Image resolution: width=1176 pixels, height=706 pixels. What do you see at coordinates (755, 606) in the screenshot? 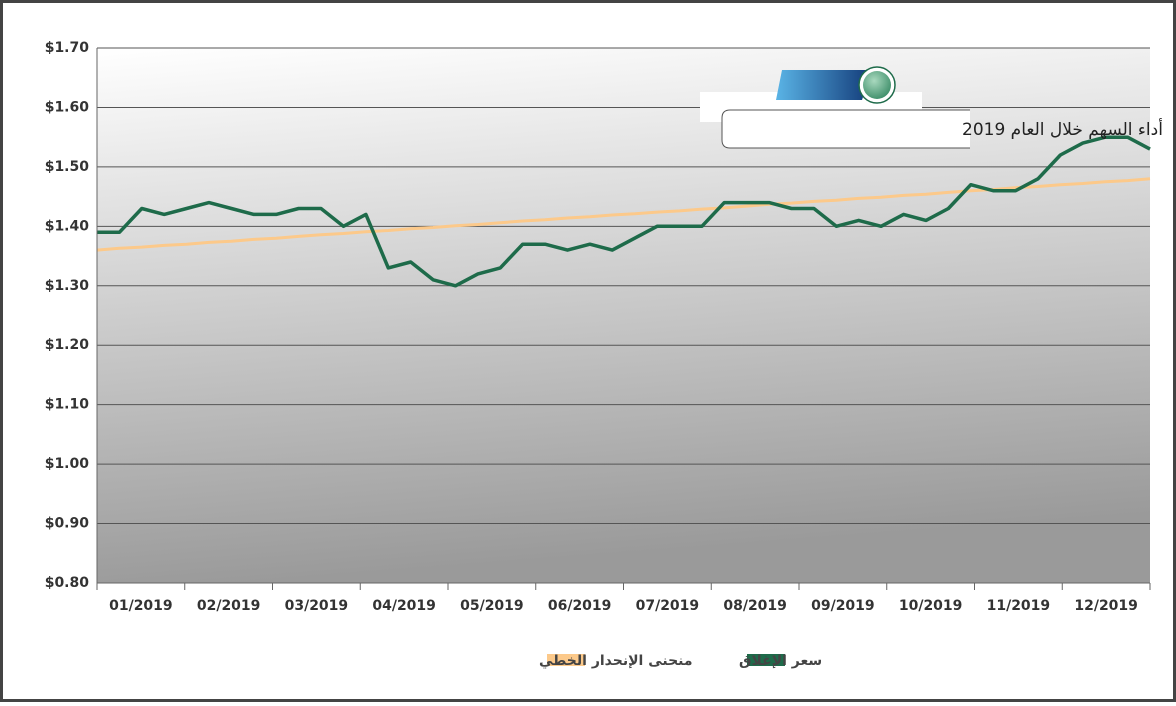
I see `x-tick-label: 08/2019` at bounding box center [755, 606].